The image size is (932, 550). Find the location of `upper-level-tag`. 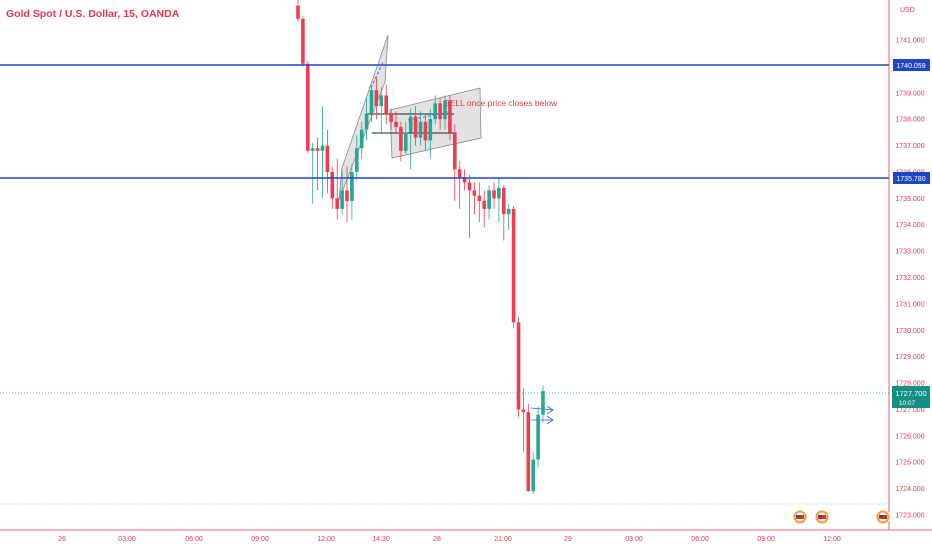

upper-level-tag is located at coordinates (911, 65).